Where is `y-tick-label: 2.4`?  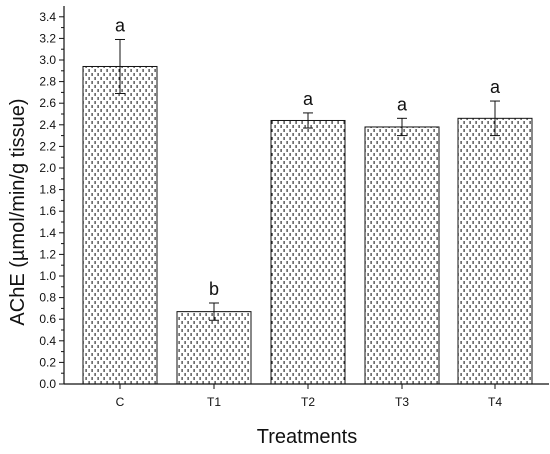
y-tick-label: 2.4 is located at coordinates (47, 125).